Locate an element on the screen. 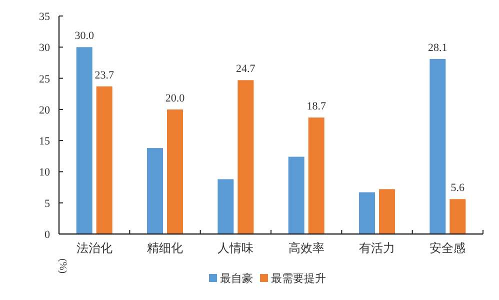 The image size is (499, 300). legend-label: 最自豪 is located at coordinates (236, 278).